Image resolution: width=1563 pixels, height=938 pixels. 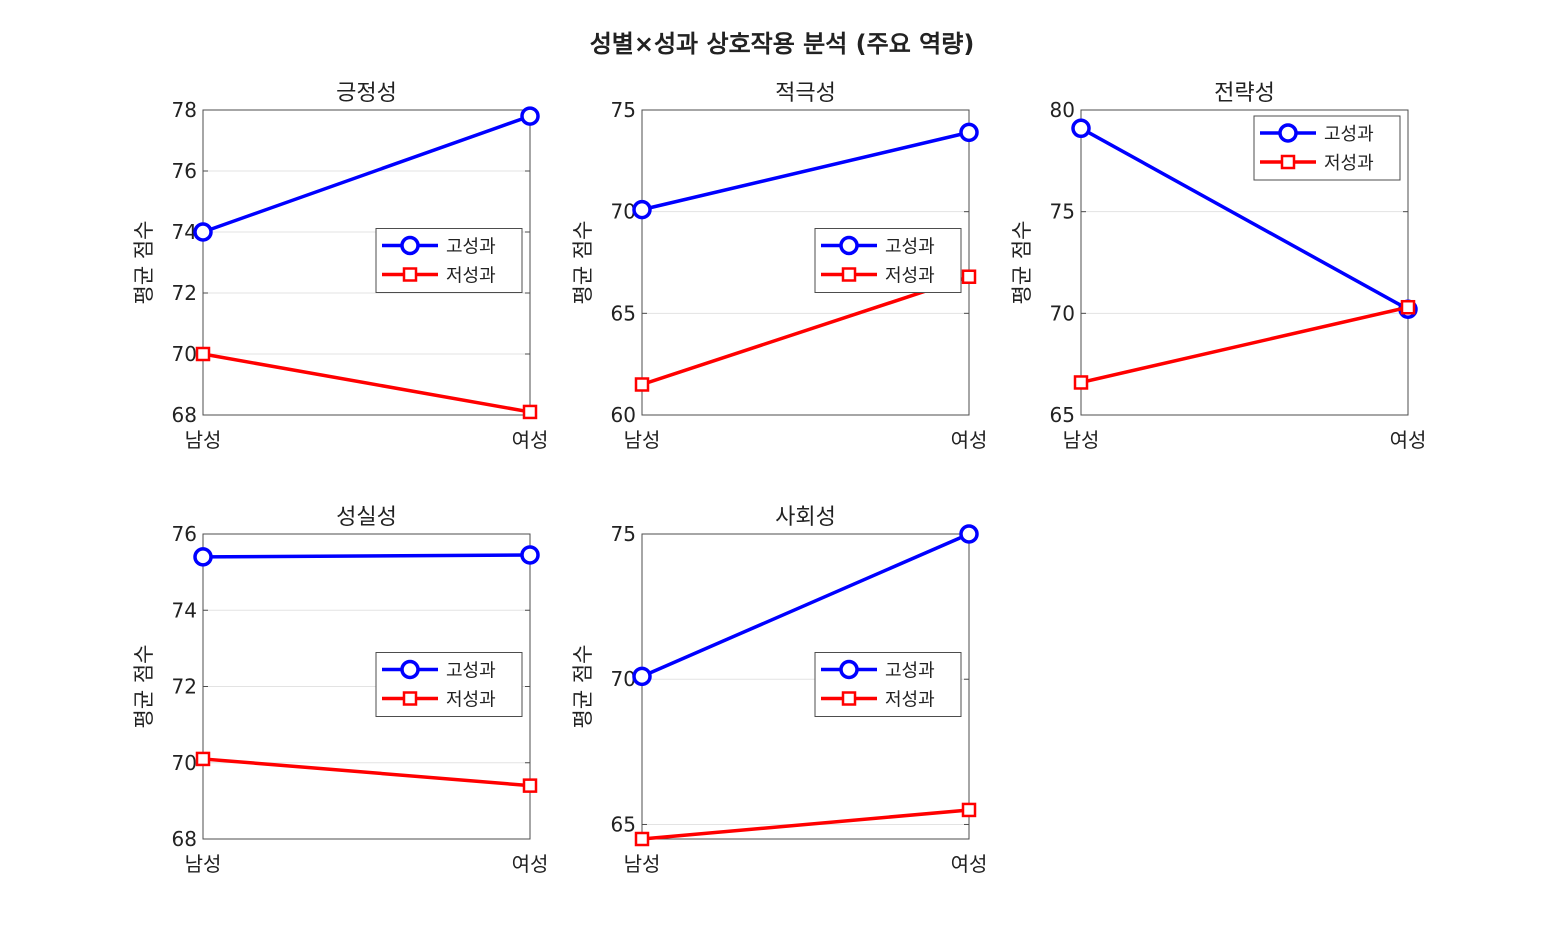 What do you see at coordinates (366, 93) in the screenshot?
I see `subplot-title: 긍정성` at bounding box center [366, 93].